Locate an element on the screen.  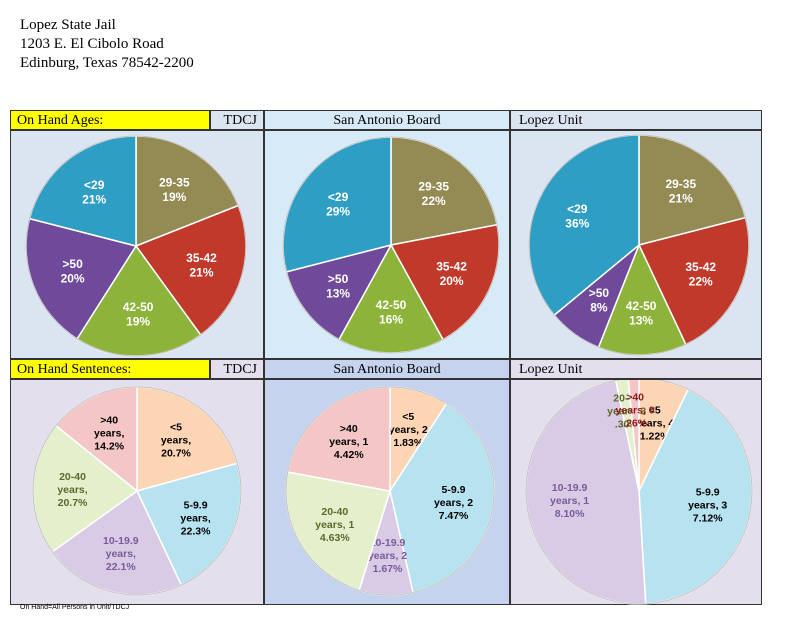
on-hand-sentences-lopez-unit-label-10-19-9-years-1: 10-19.9 years, 1 8.10% is located at coordinates (569, 501).